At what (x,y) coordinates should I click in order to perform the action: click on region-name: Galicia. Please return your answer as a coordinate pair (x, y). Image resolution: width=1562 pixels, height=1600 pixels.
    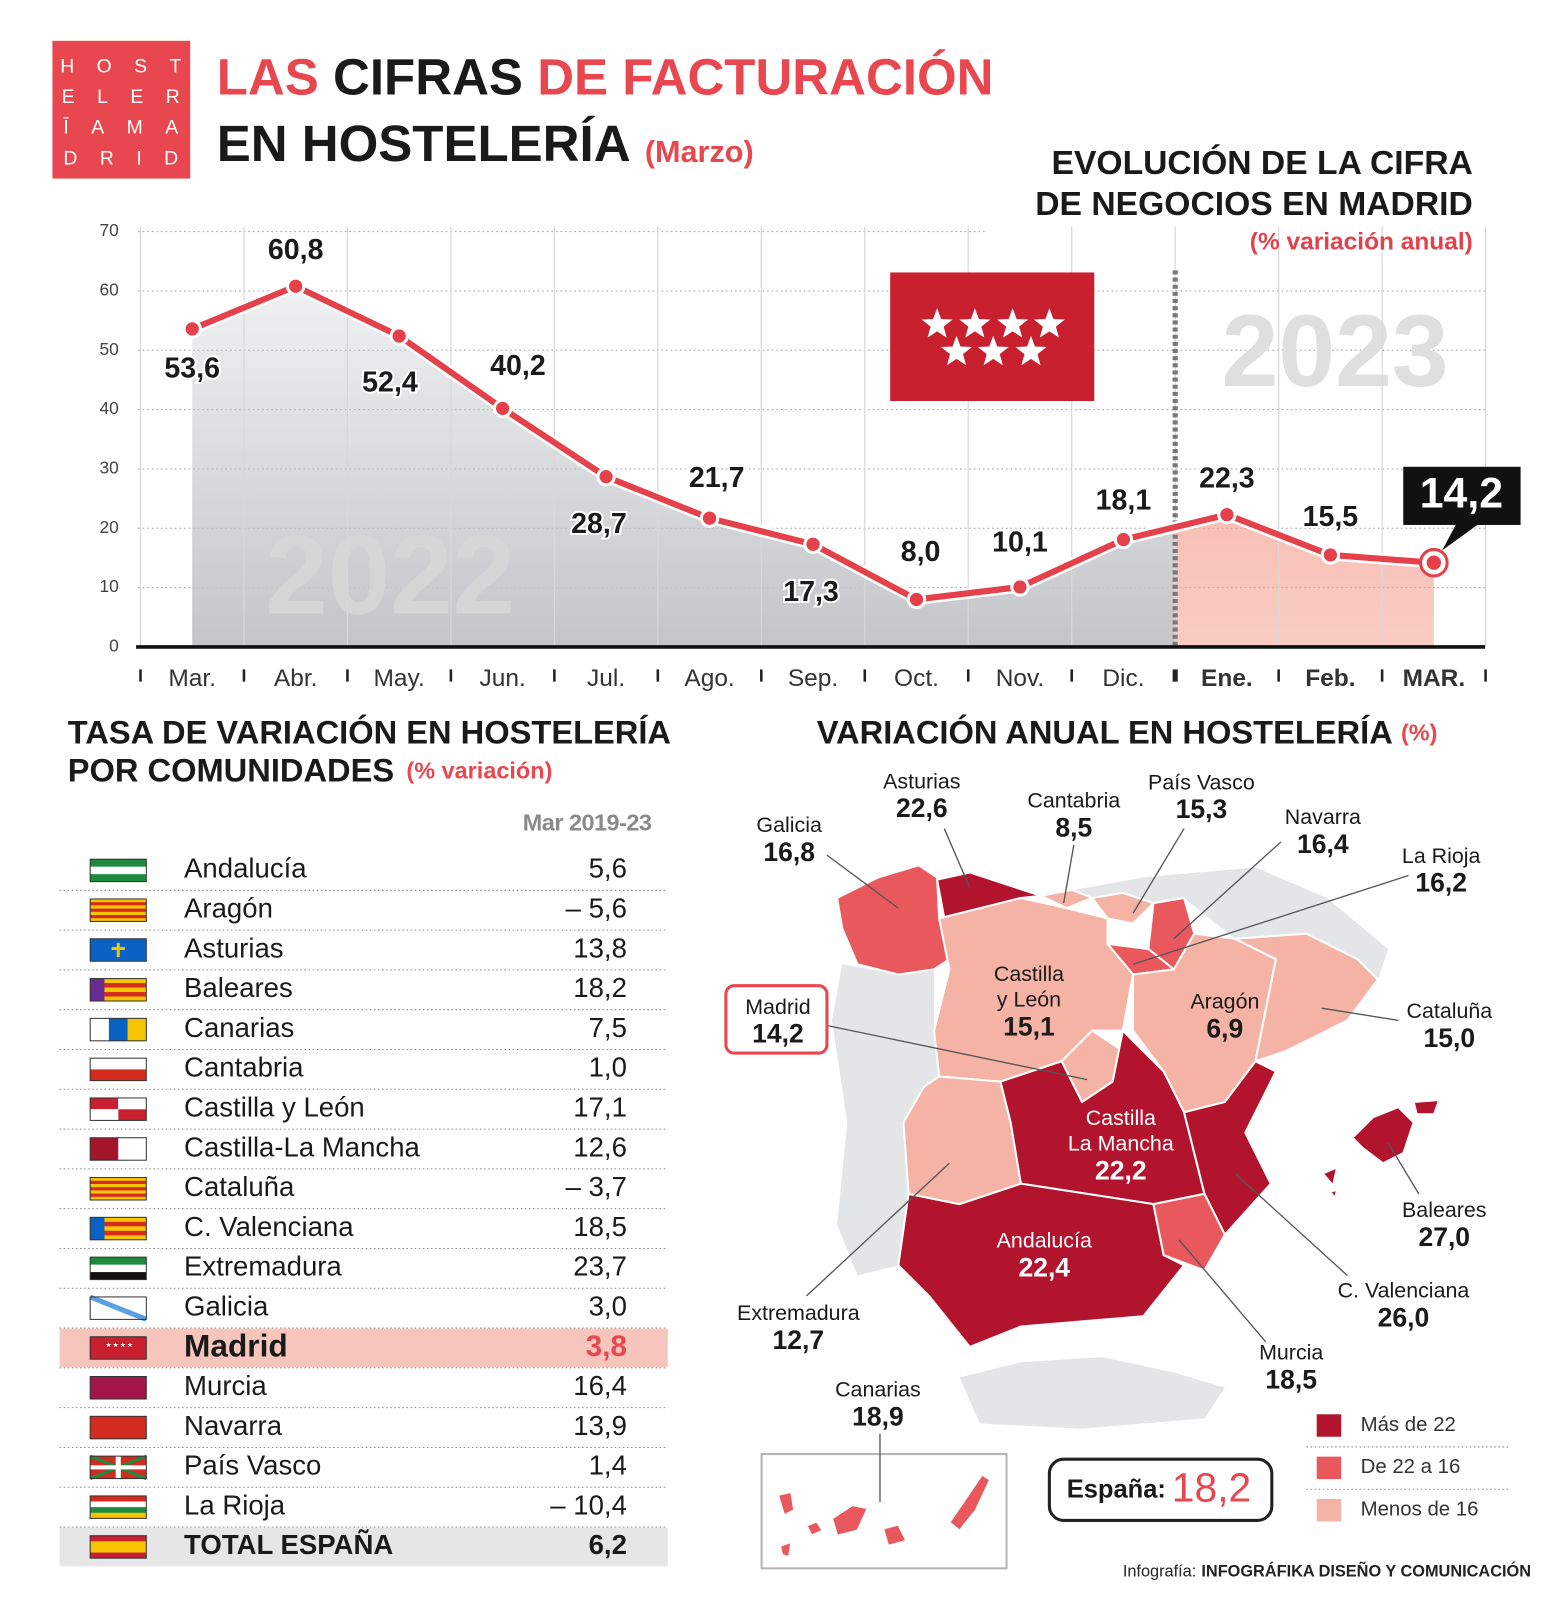
    Looking at the image, I should click on (789, 825).